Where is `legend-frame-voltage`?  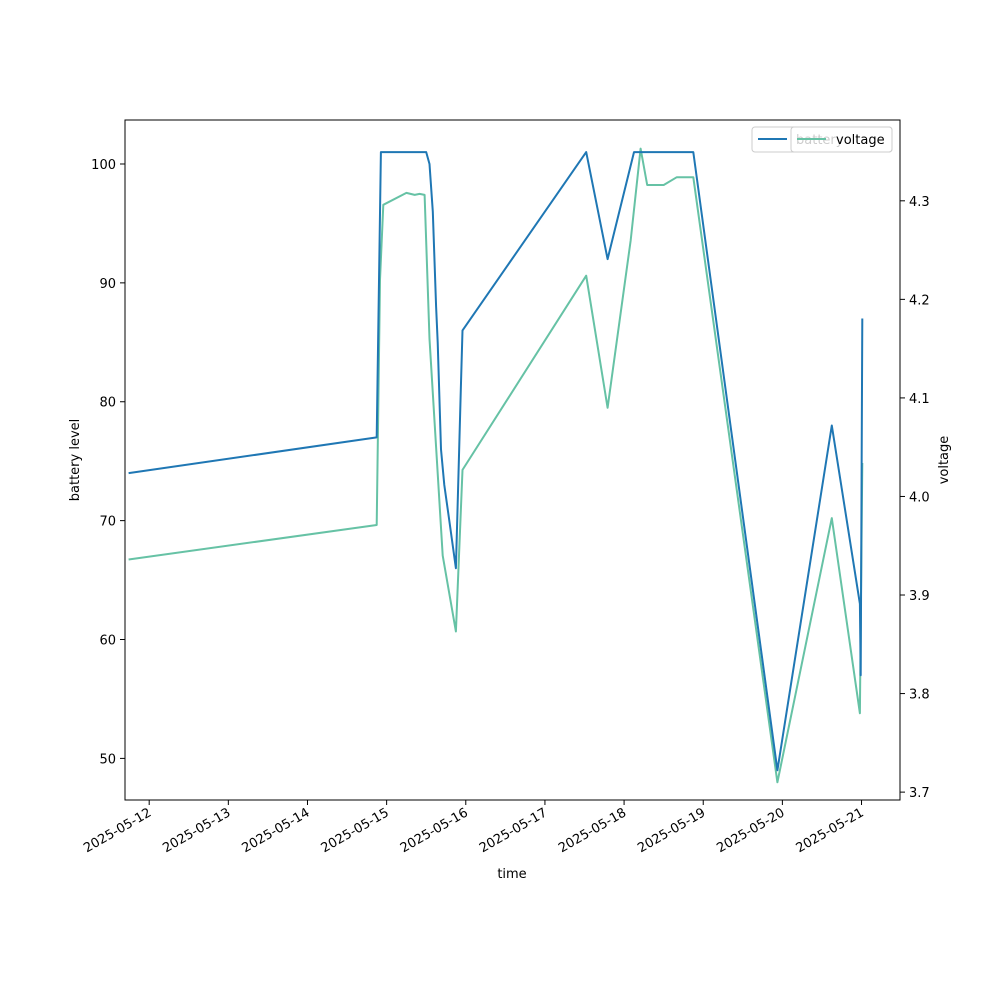
legend-frame-voltage is located at coordinates (841, 139).